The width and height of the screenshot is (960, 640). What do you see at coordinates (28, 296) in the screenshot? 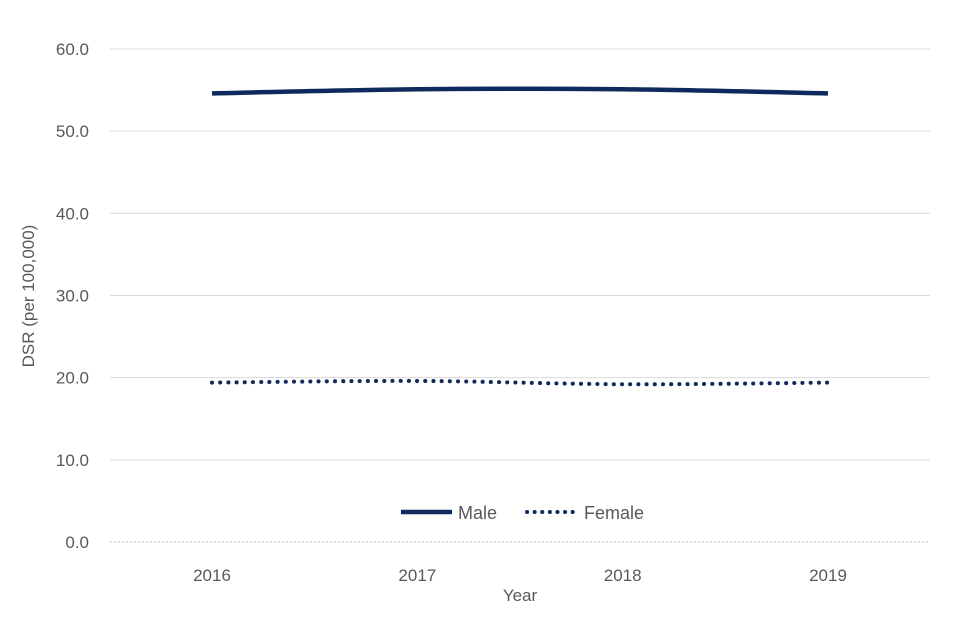
I see `y-axis-title: DSR (per 100,000)` at bounding box center [28, 296].